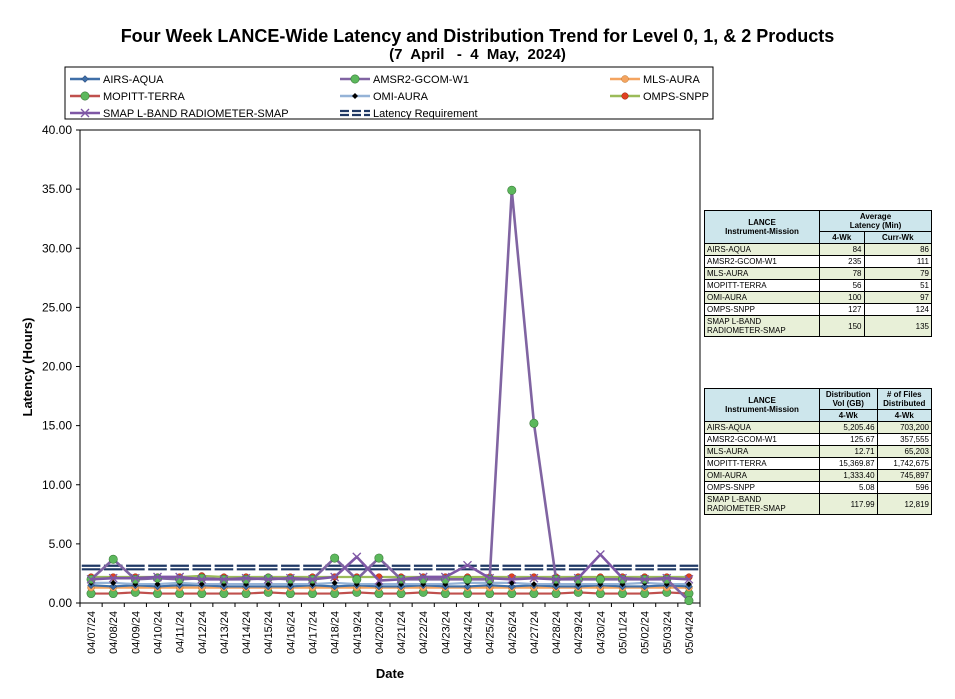 Image resolution: width=955 pixels, height=699 pixels. What do you see at coordinates (181, 632) in the screenshot?
I see `x-tick-label: 04/11/24` at bounding box center [181, 632].